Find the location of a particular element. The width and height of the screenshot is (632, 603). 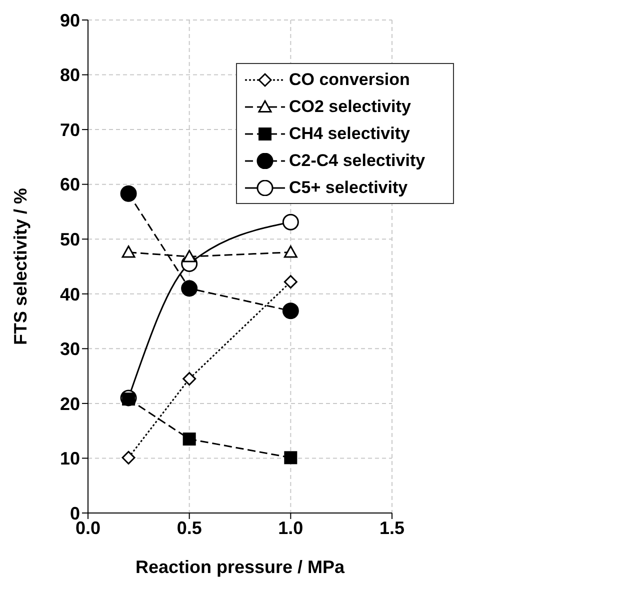

y-axis-title: FTS selectivity / % is located at coordinates (20, 267).